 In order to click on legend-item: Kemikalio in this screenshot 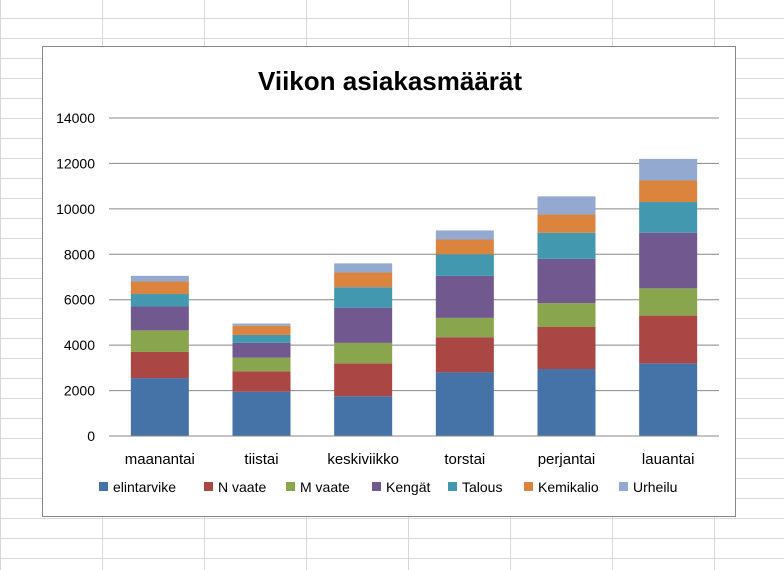, I will do `click(561, 487)`.